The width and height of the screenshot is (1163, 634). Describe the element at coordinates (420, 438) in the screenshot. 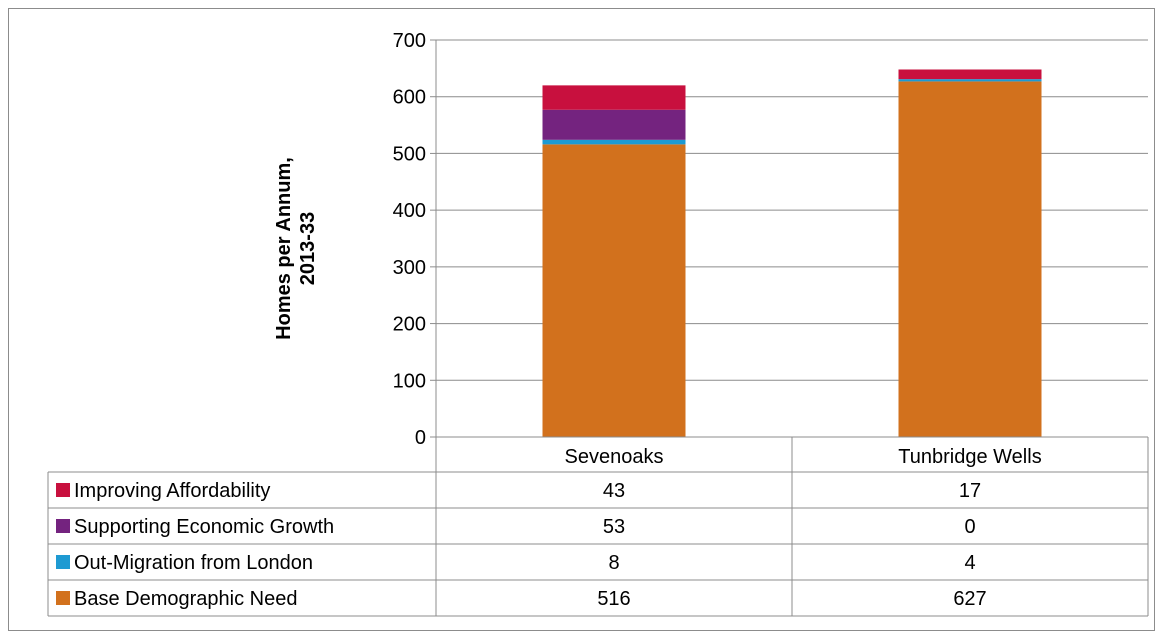

I see `y-tick-label: 0` at that location.